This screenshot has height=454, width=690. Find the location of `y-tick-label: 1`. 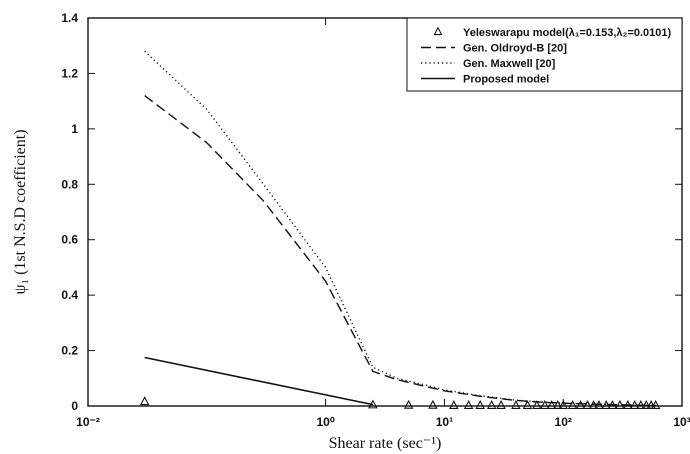

y-tick-label: 1 is located at coordinates (74, 129).